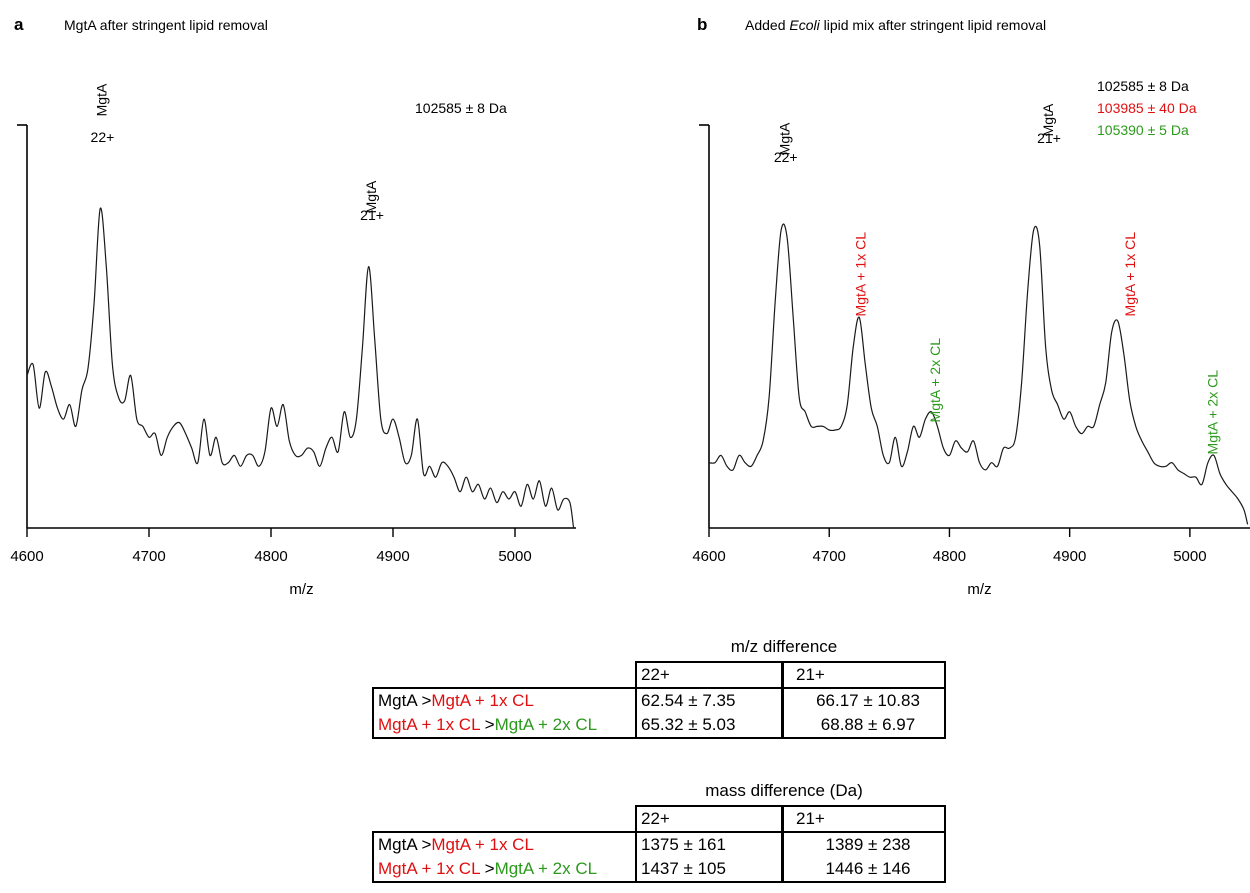  I want to click on panel-title-part: MgtA after stringent lipid removal, so click(166, 25).